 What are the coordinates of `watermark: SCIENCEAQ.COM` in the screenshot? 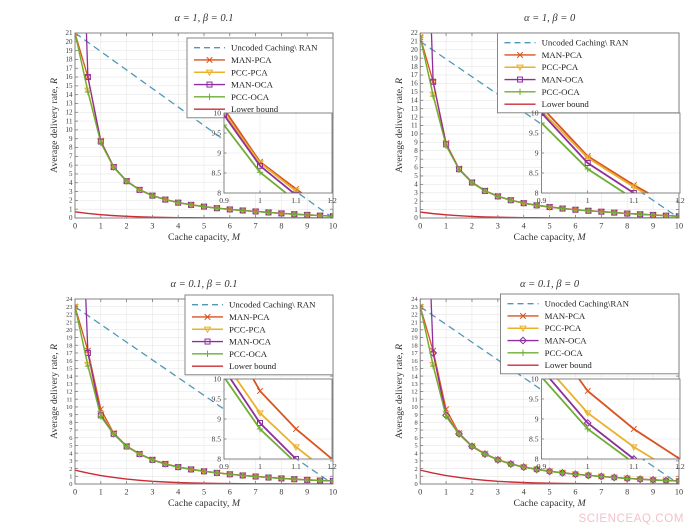 It's located at (631, 519).